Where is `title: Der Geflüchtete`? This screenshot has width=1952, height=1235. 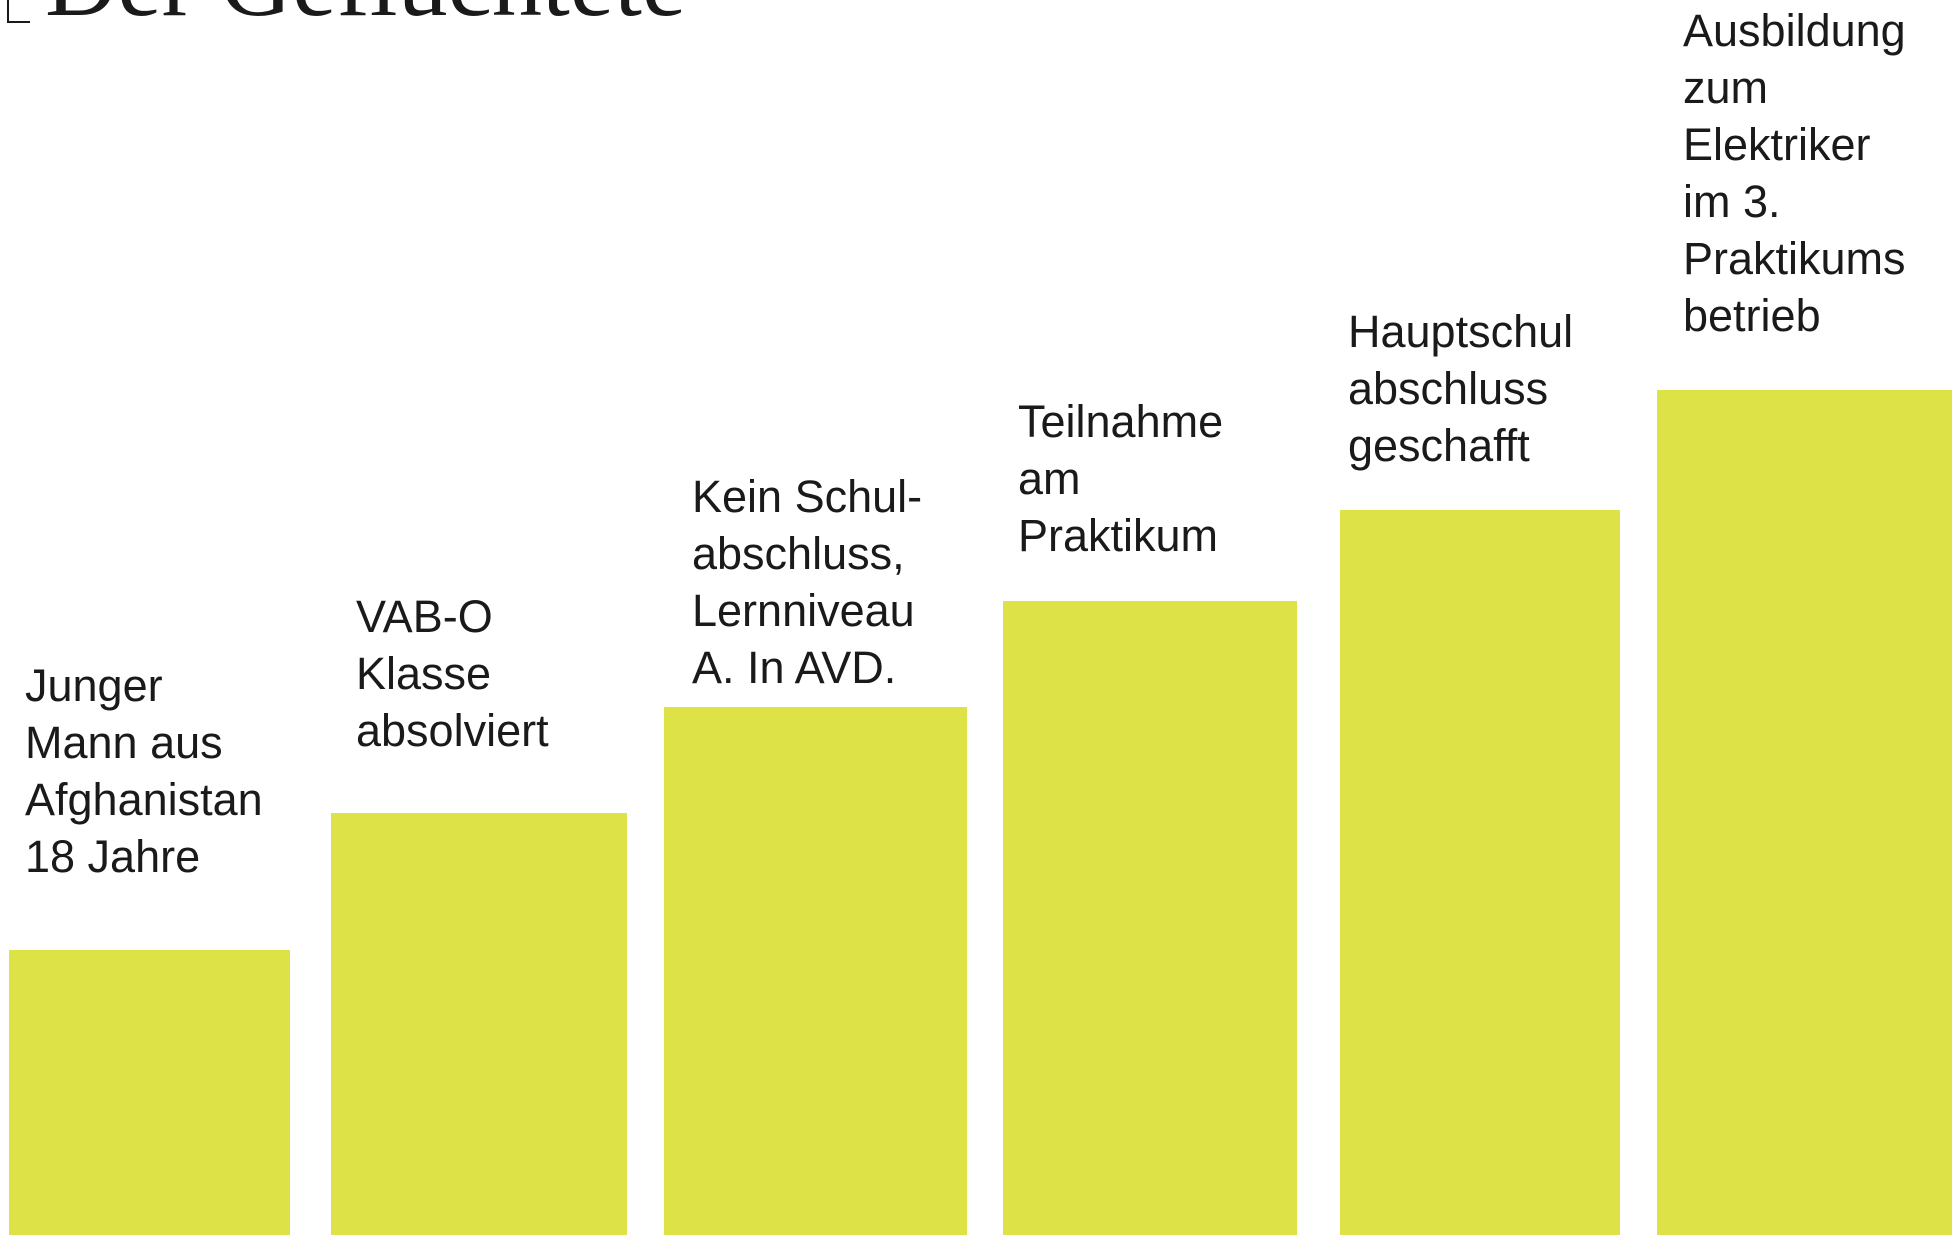
title: Der Geflüchtete is located at coordinates (365, 18).